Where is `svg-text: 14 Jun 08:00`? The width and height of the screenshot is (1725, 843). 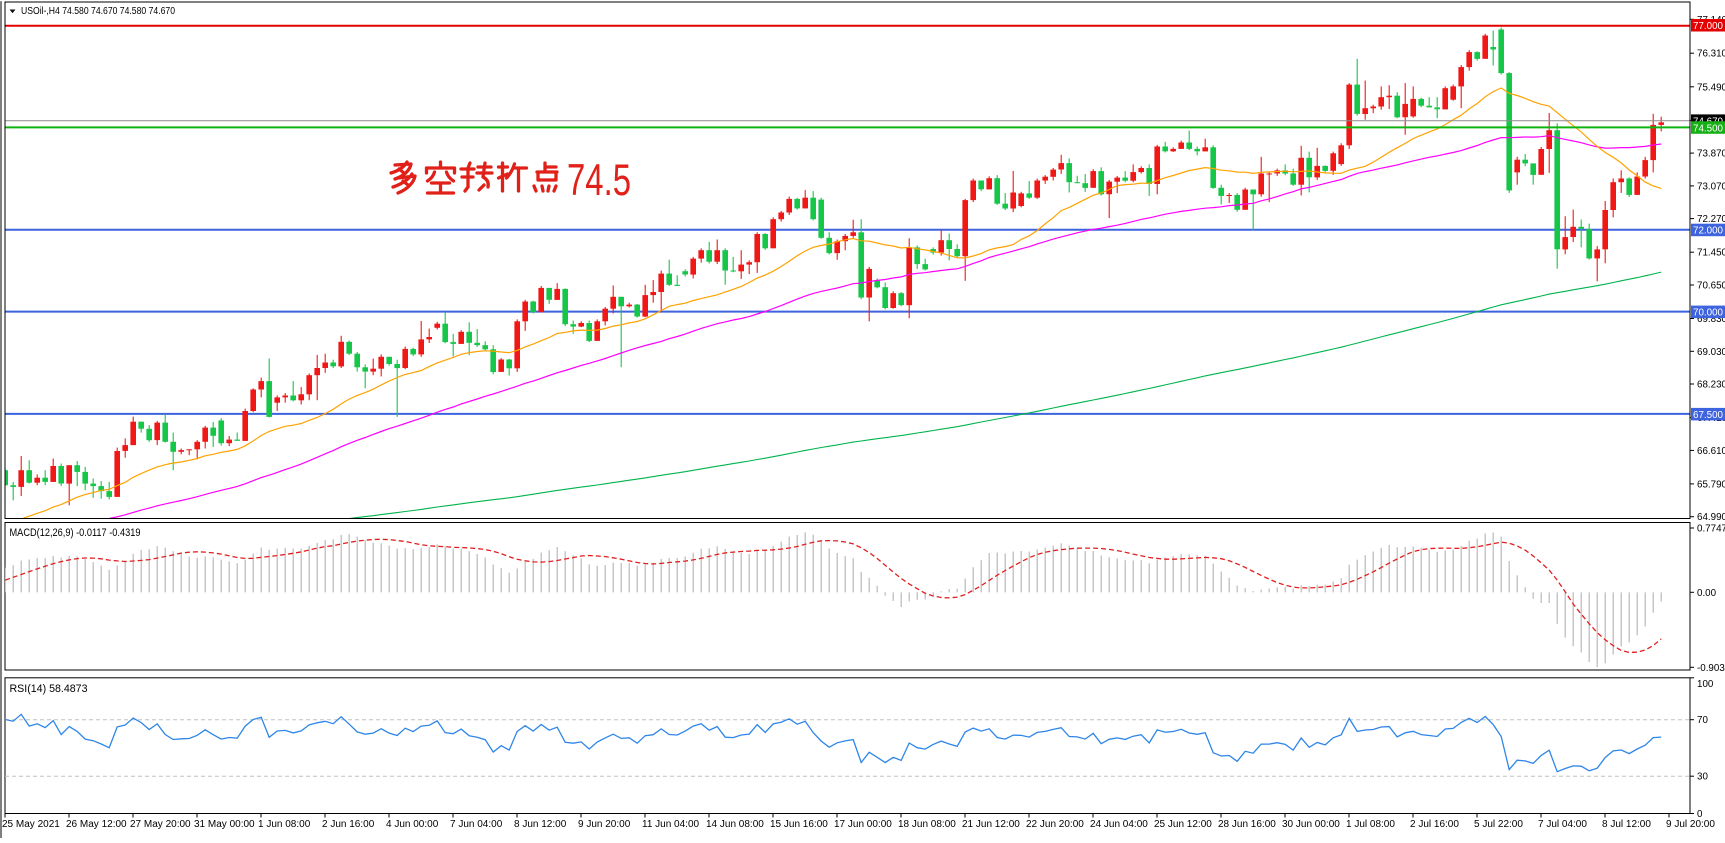 svg-text: 14 Jun 08:00 is located at coordinates (735, 824).